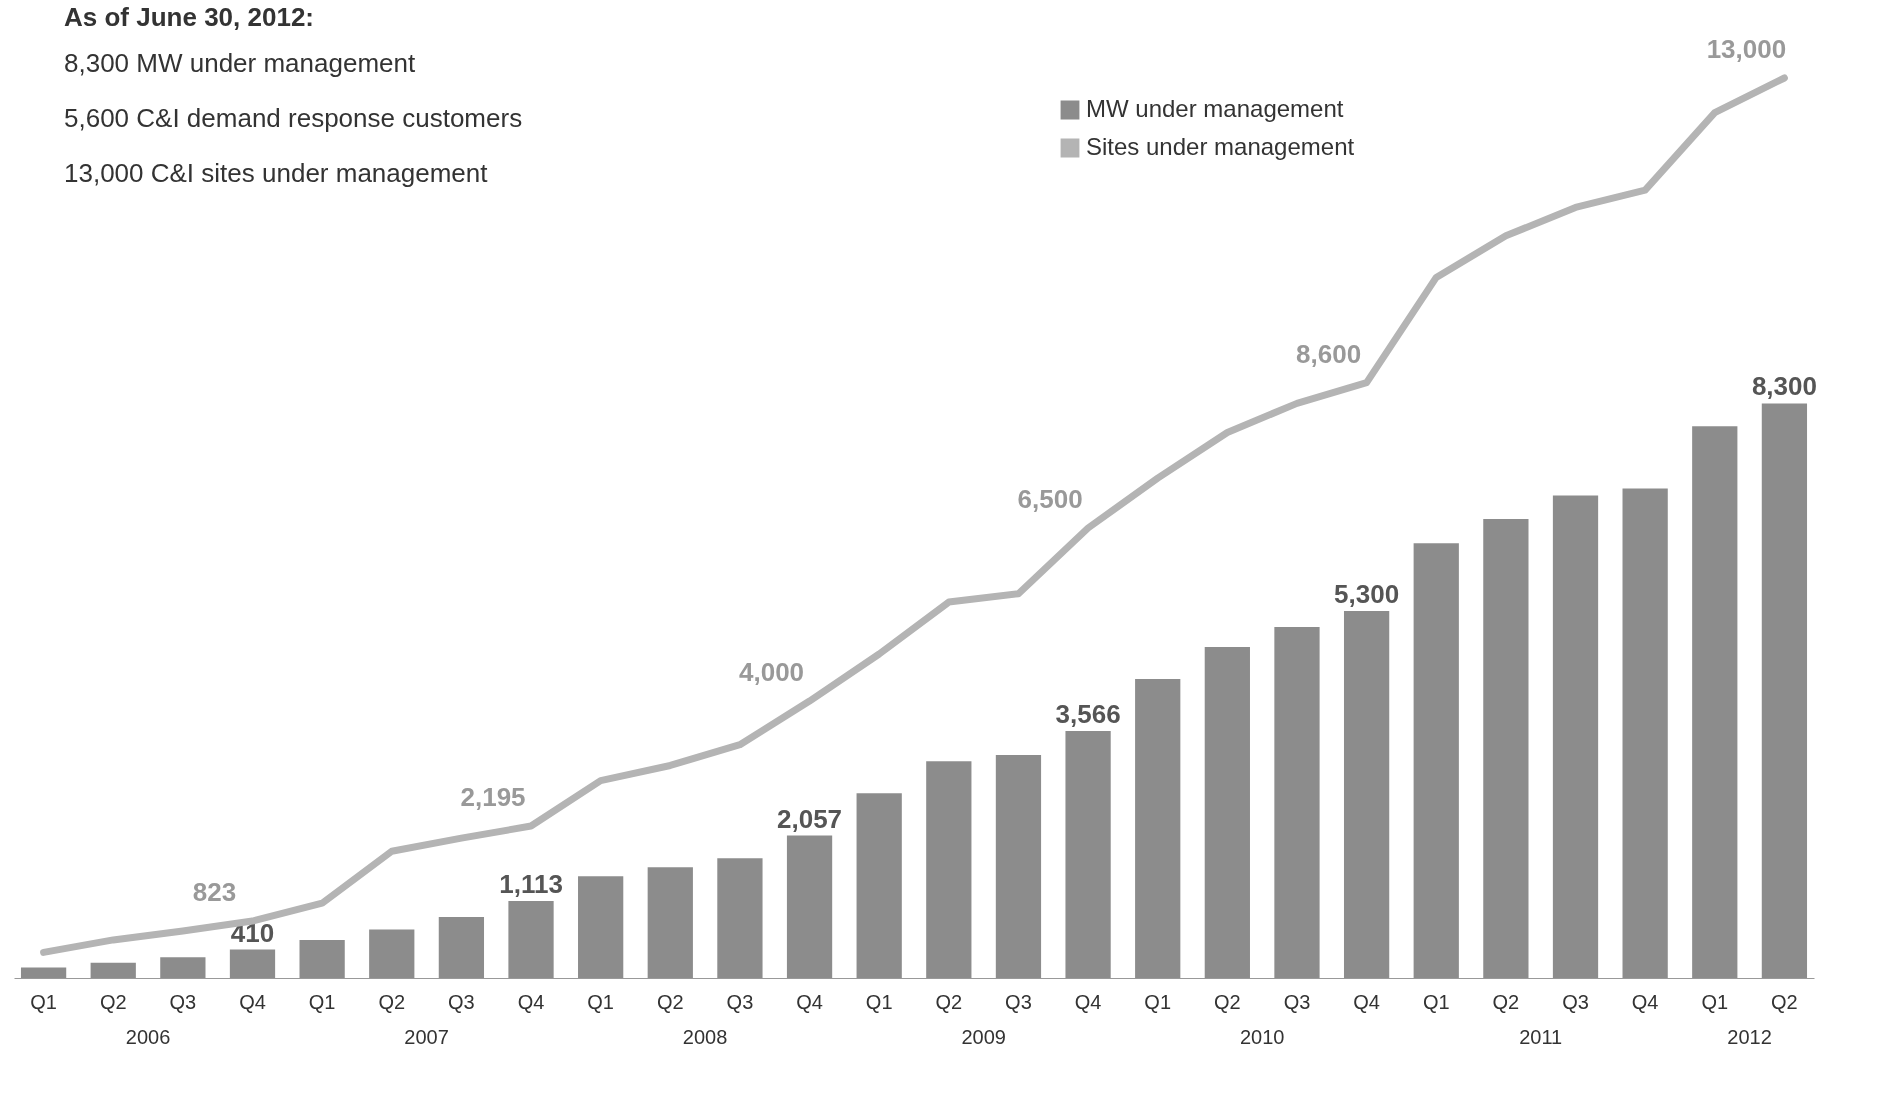  Describe the element at coordinates (1088, 714) in the screenshot. I see `data-label: 3,566` at that location.